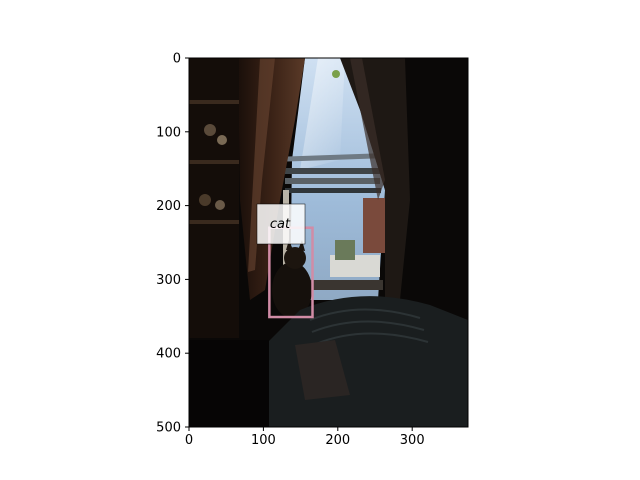 This screenshot has width=640, height=480. Describe the element at coordinates (168, 428) in the screenshot. I see `y-tick-label: 500` at that location.